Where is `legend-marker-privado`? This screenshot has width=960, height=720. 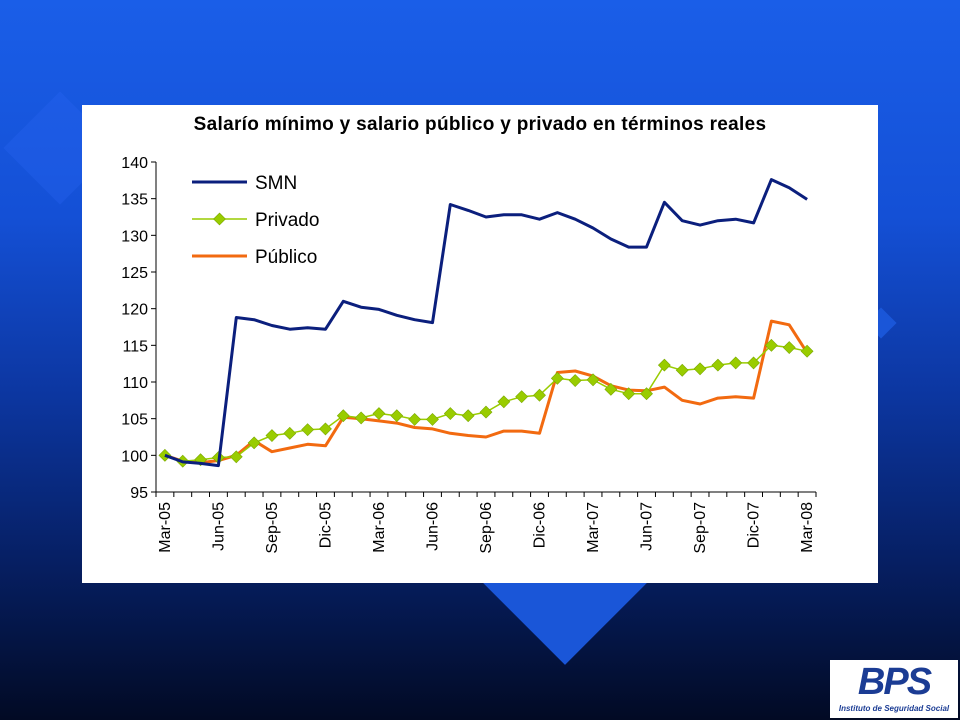 legend-marker-privado is located at coordinates (219, 219).